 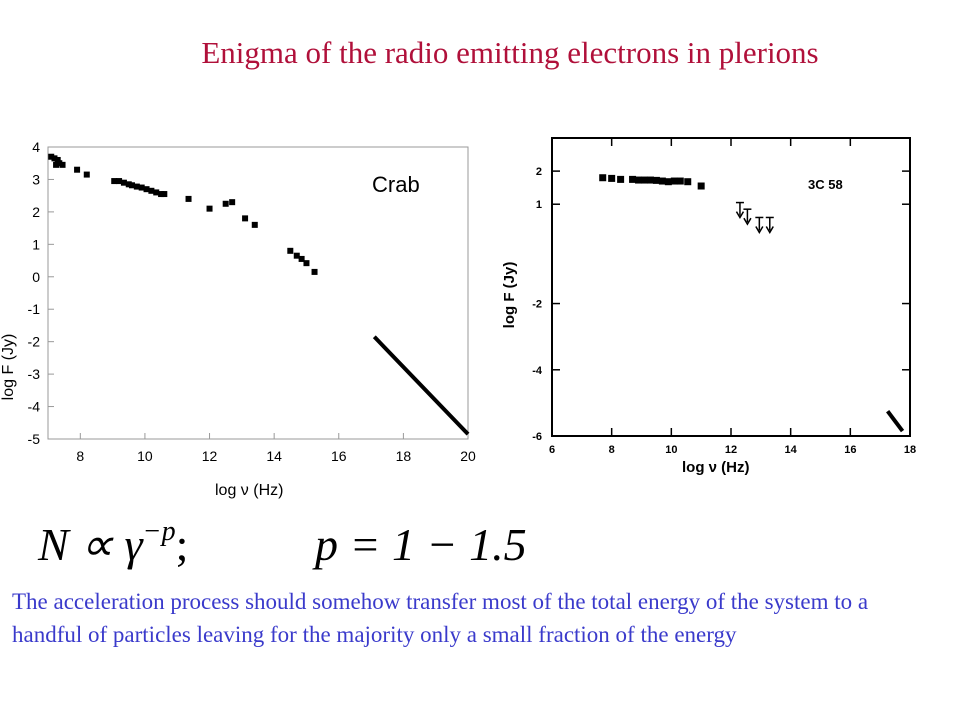 I want to click on 3c58-x-axis-label: log ν (Hz), so click(x=716, y=467).